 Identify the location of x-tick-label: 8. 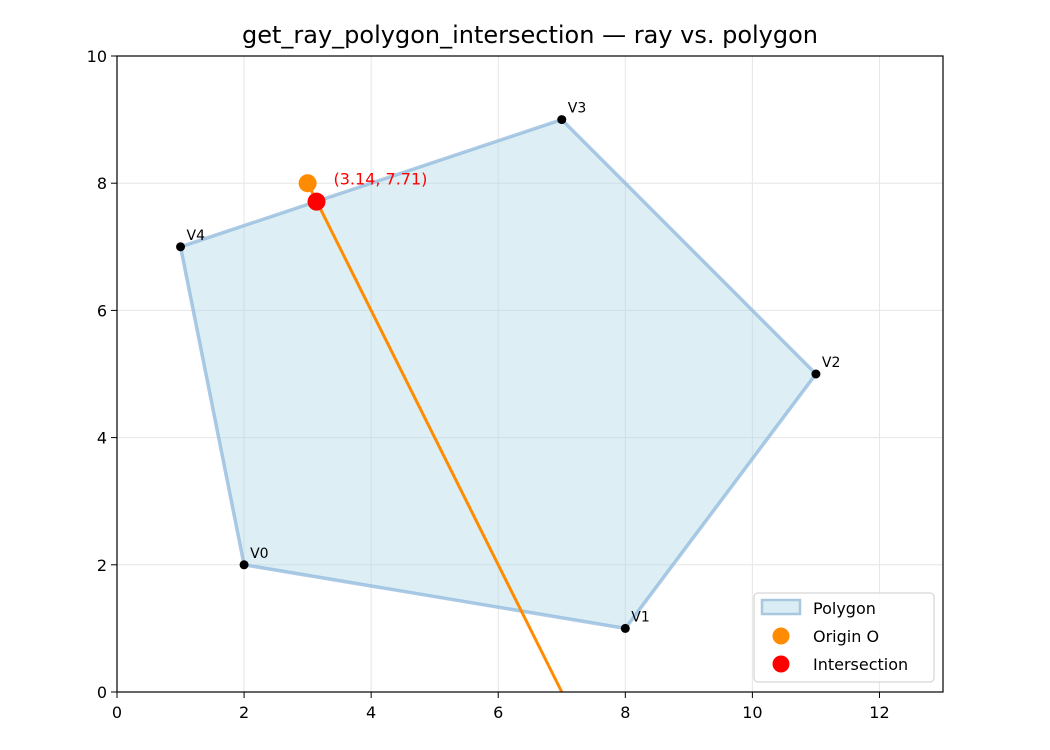
(625, 712).